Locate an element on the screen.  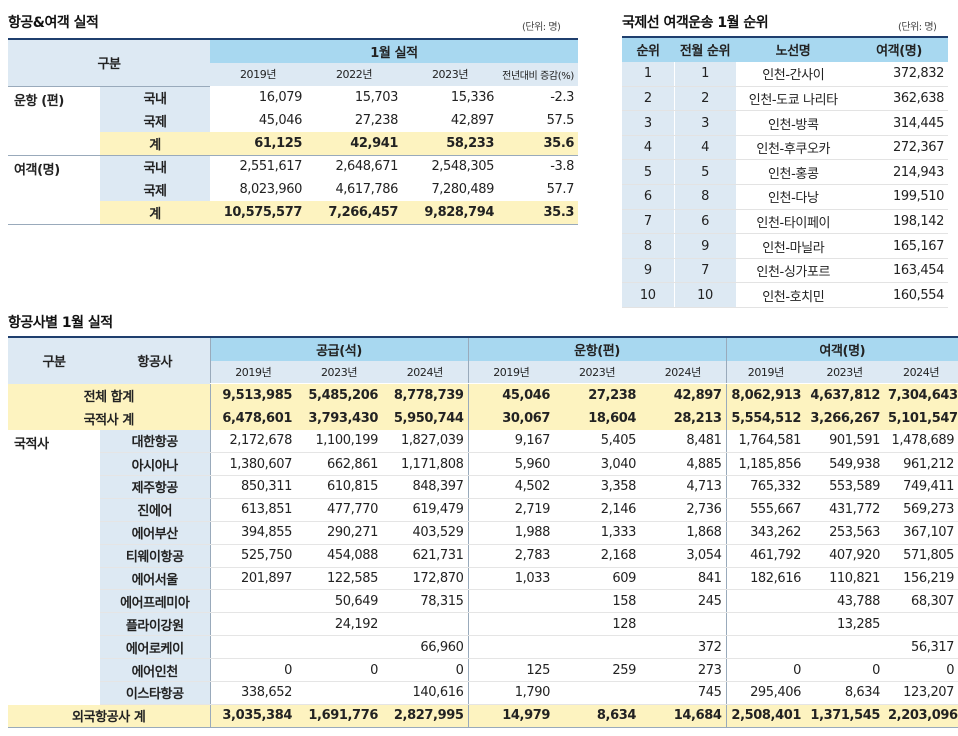
table-row: 6 8 인천-다낭 199,510 is located at coordinates (785, 197).